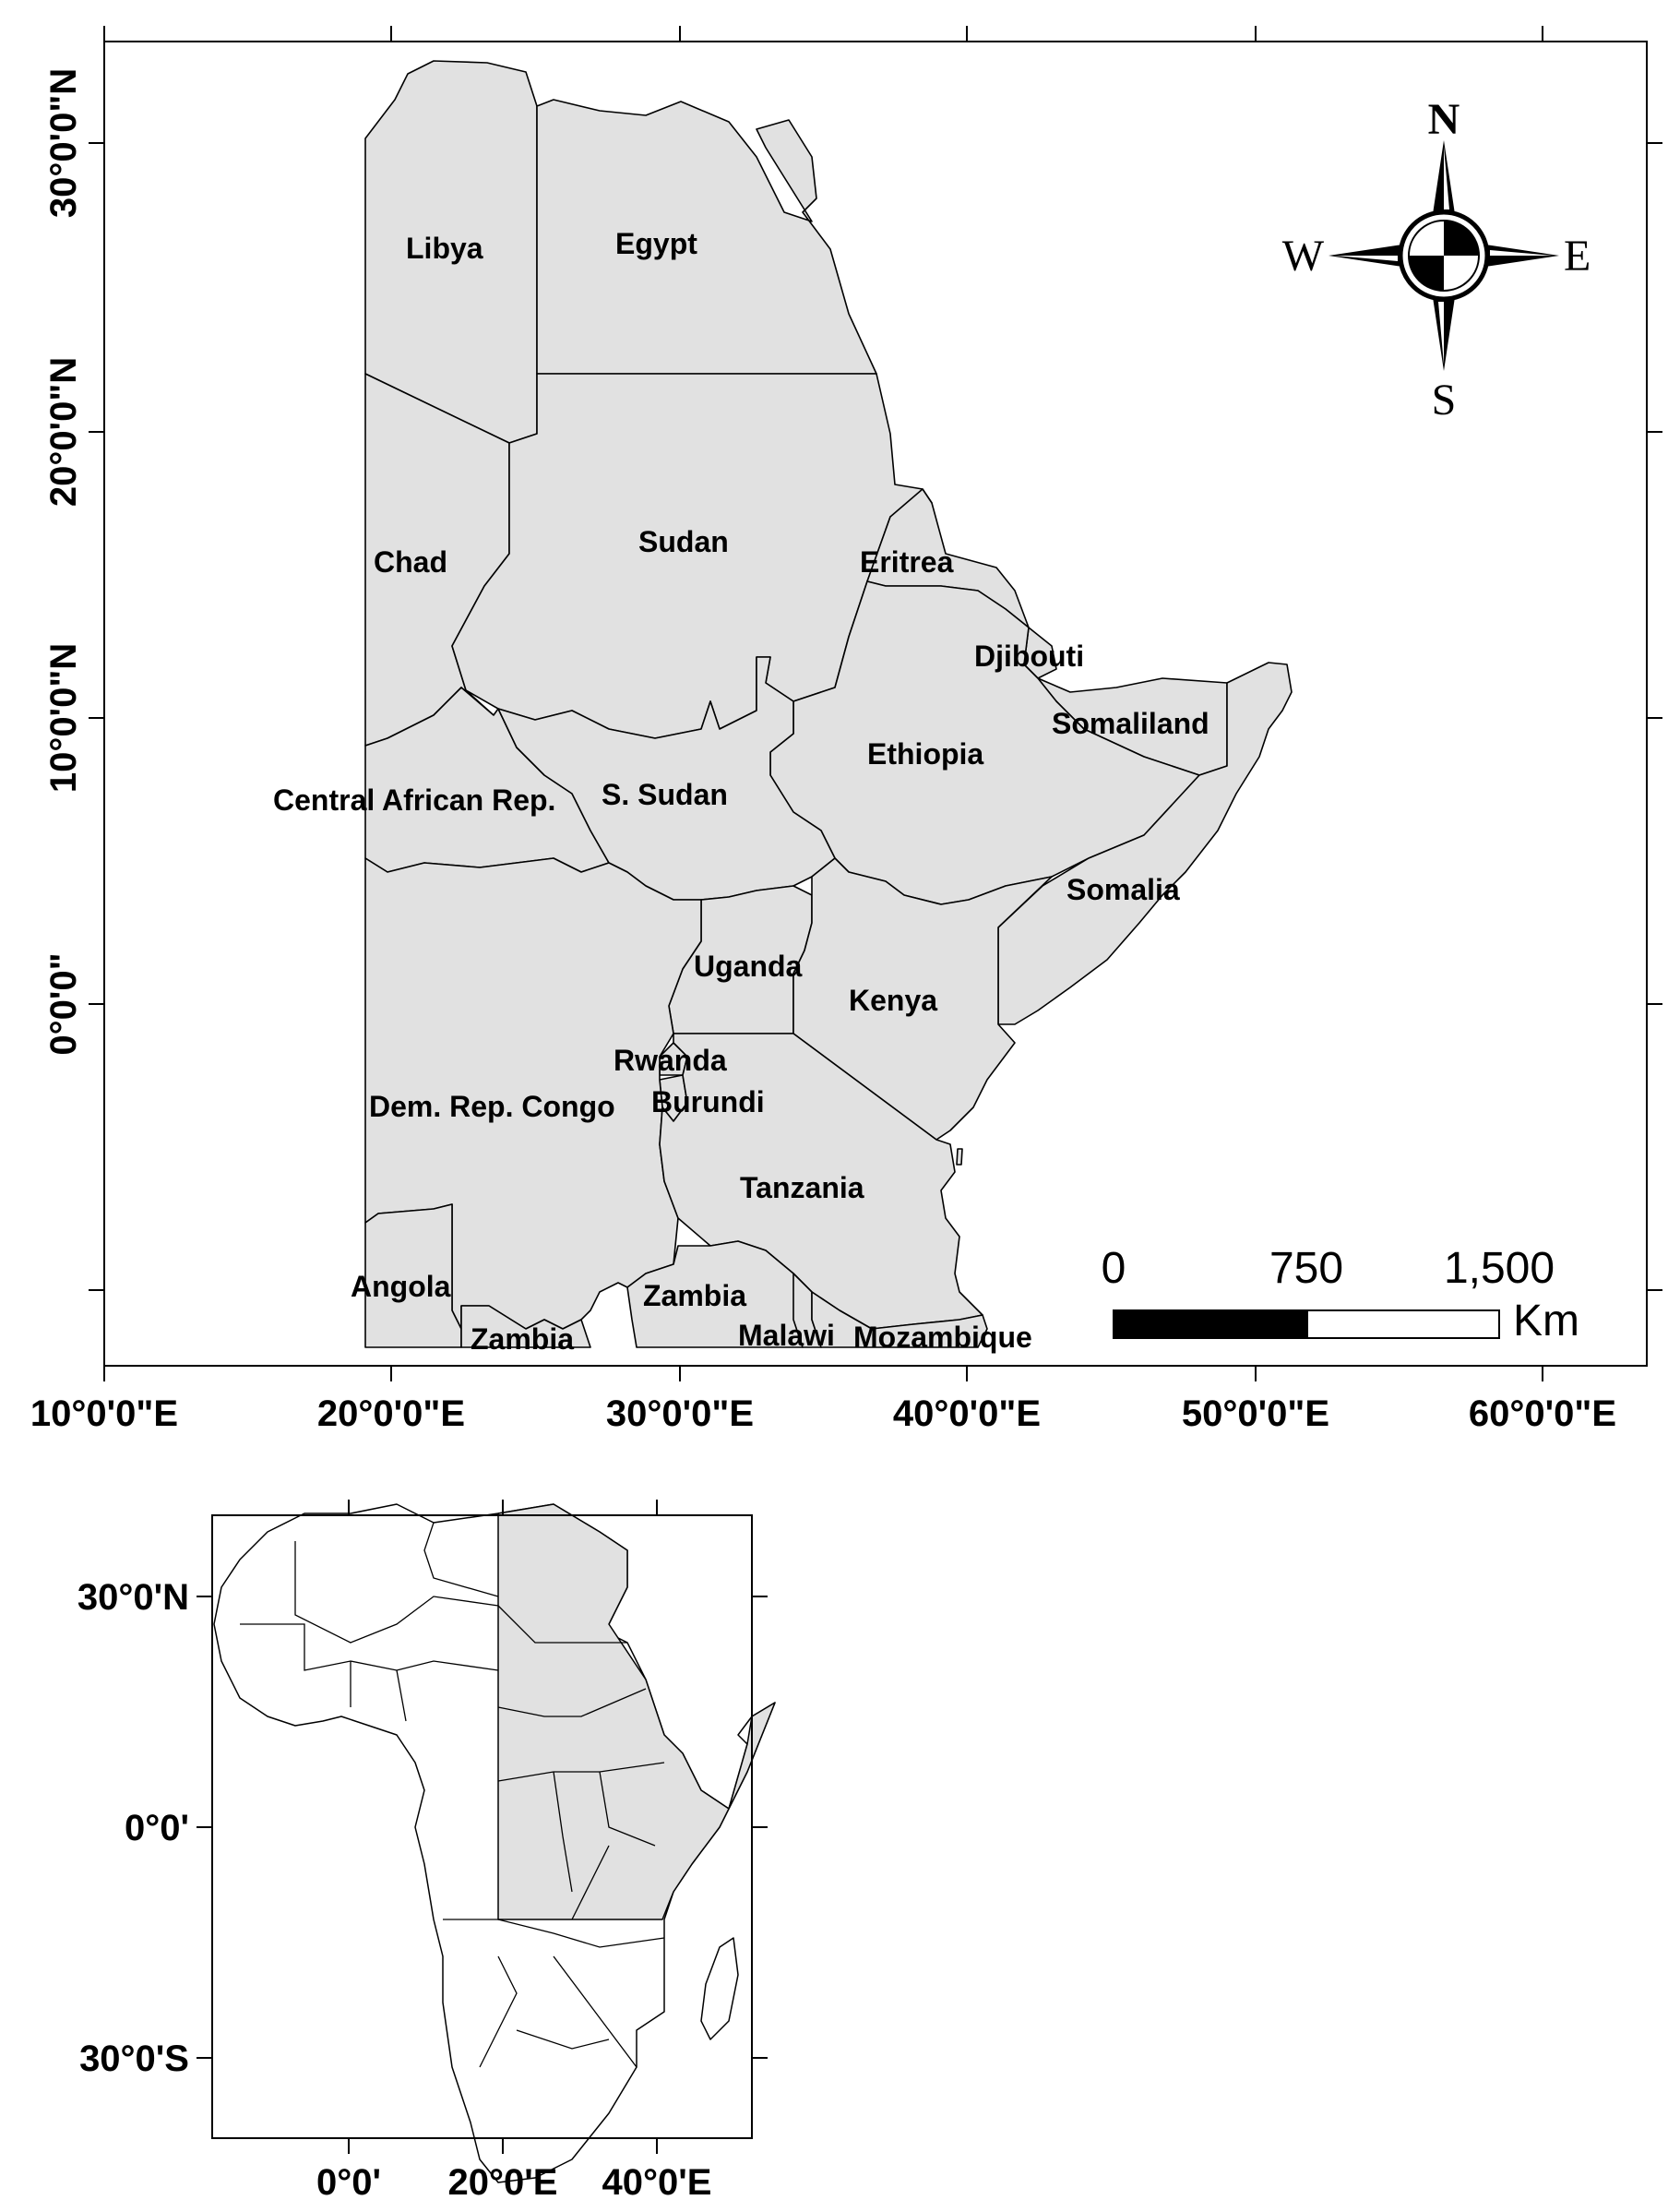 The width and height of the screenshot is (1680, 2200). What do you see at coordinates (63, 1003) in the screenshot?
I see `y-tick-label: 0°0'0"` at bounding box center [63, 1003].